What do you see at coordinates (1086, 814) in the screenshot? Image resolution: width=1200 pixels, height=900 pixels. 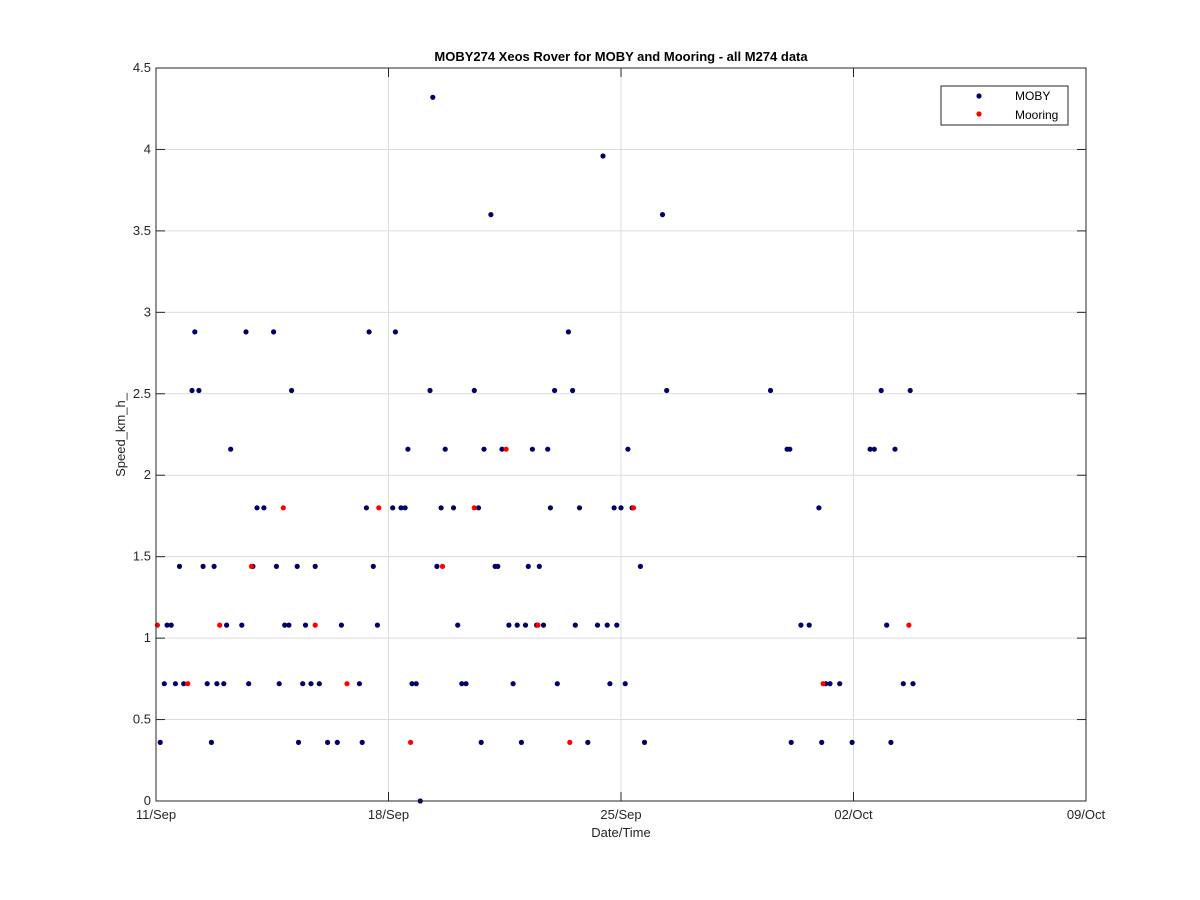 I see `x-tick-label: 09/Oct` at bounding box center [1086, 814].